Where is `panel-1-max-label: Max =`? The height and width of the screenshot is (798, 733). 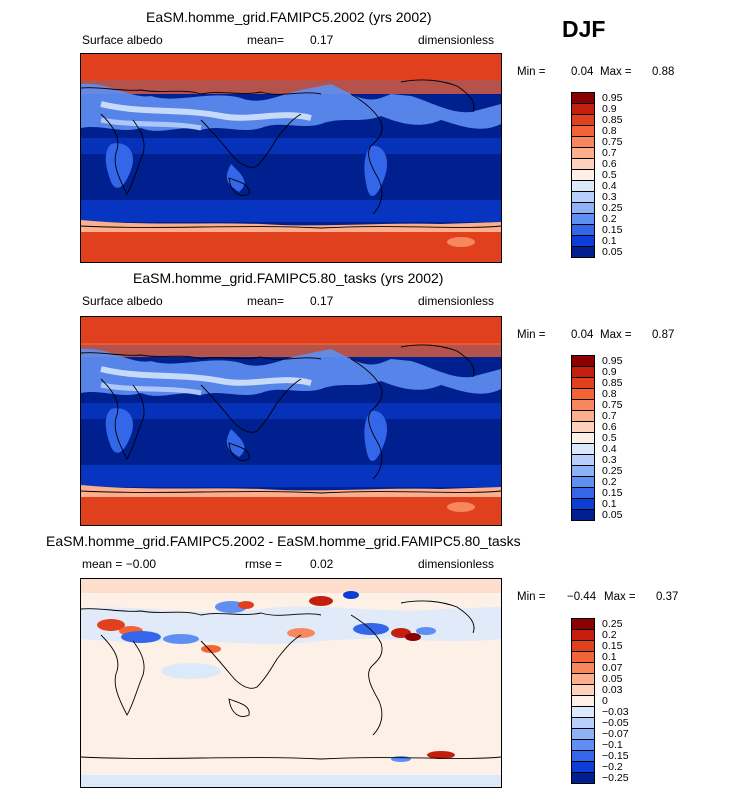 panel-1-max-label: Max = is located at coordinates (616, 72).